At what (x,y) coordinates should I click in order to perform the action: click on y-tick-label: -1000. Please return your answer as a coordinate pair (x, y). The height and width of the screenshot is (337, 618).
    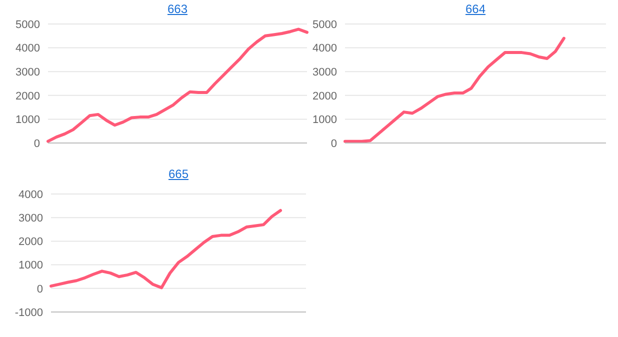
    Looking at the image, I should click on (28, 312).